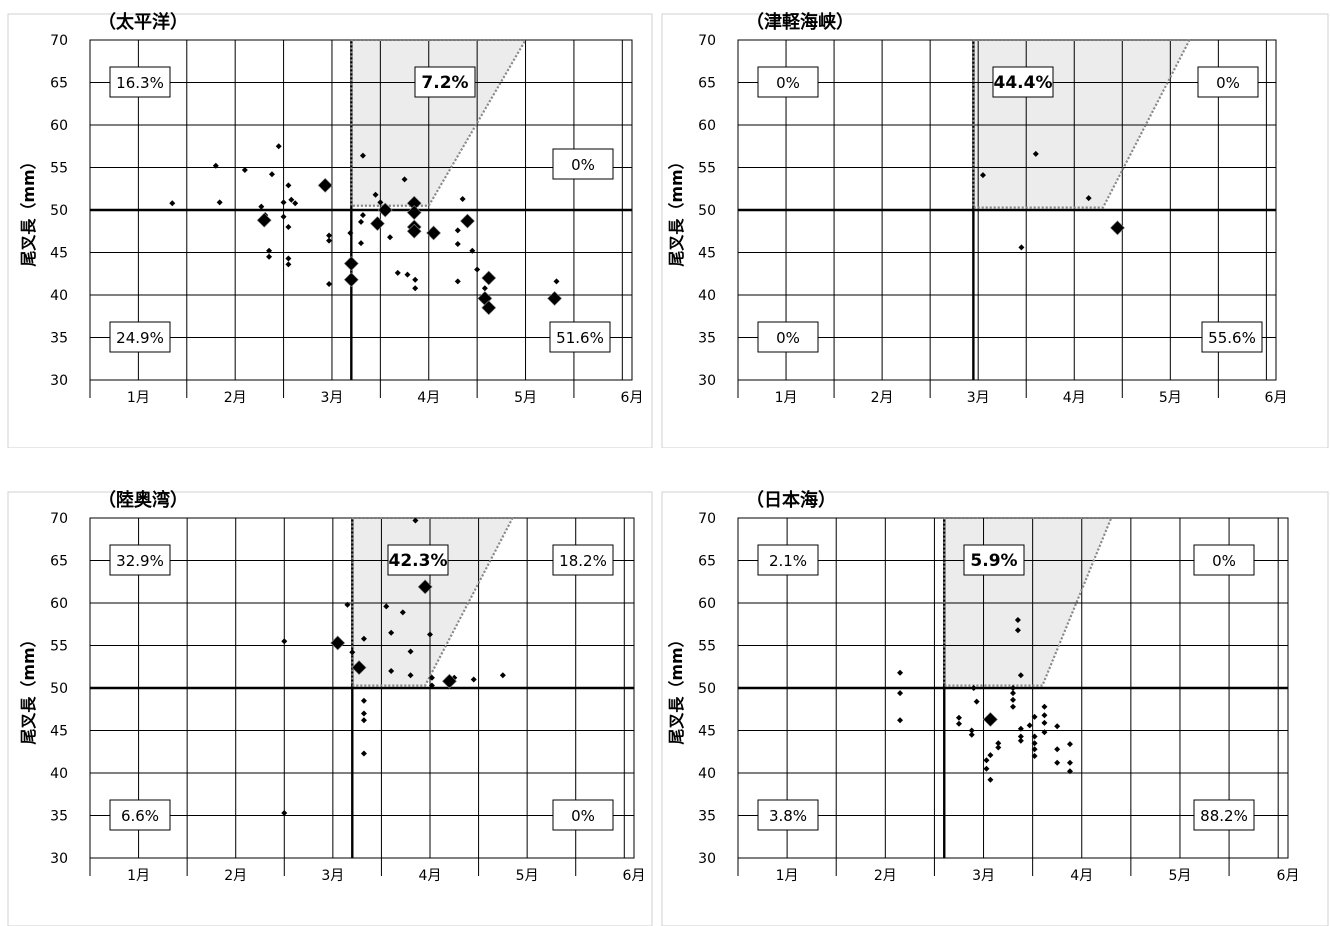 The height and width of the screenshot is (926, 1330). What do you see at coordinates (527, 876) in the screenshot?
I see `x-tick-label: 5月` at bounding box center [527, 876].